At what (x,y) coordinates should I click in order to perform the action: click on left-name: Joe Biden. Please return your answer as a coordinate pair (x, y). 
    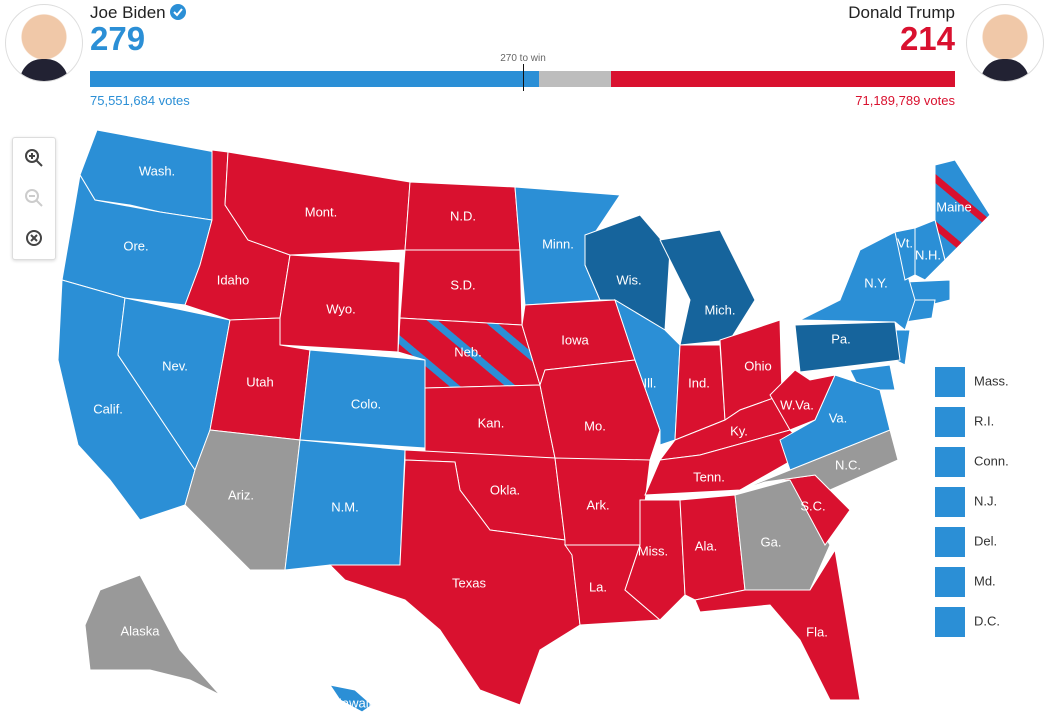
    Looking at the image, I should click on (138, 13).